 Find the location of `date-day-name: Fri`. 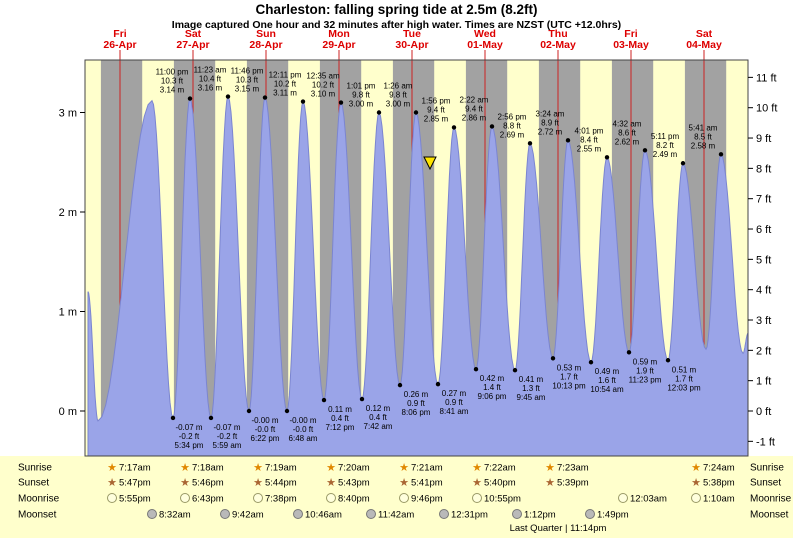

date-day-name: Fri is located at coordinates (631, 34).